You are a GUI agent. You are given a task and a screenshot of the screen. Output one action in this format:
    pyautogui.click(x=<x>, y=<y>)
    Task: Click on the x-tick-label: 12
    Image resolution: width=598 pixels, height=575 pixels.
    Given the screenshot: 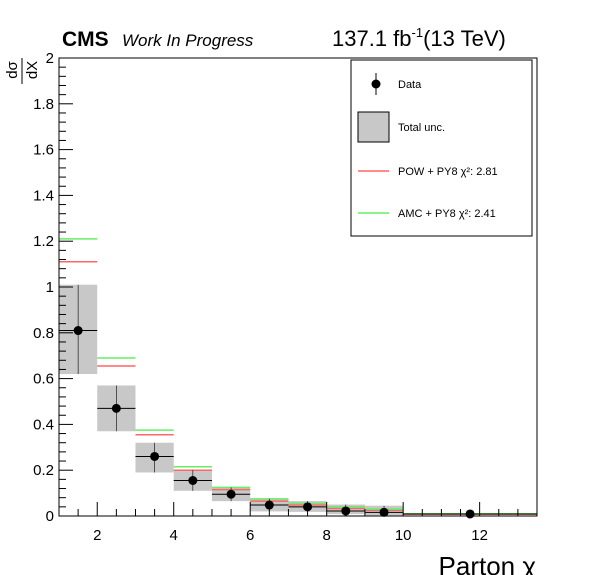 What is the action you would take?
    pyautogui.click(x=479, y=535)
    